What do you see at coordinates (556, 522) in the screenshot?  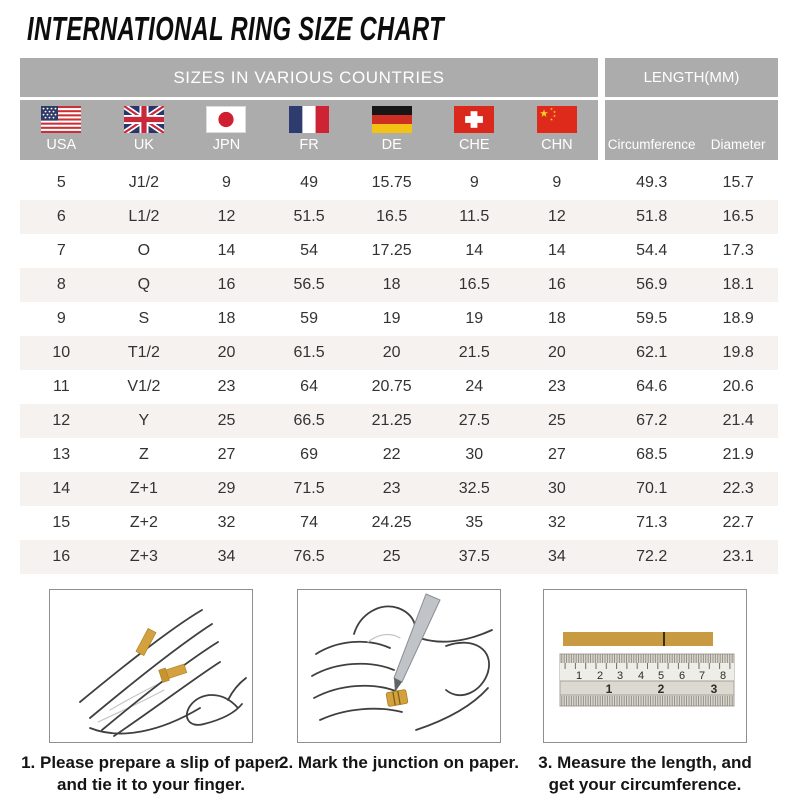 I see `cell-chn: 32` at bounding box center [556, 522].